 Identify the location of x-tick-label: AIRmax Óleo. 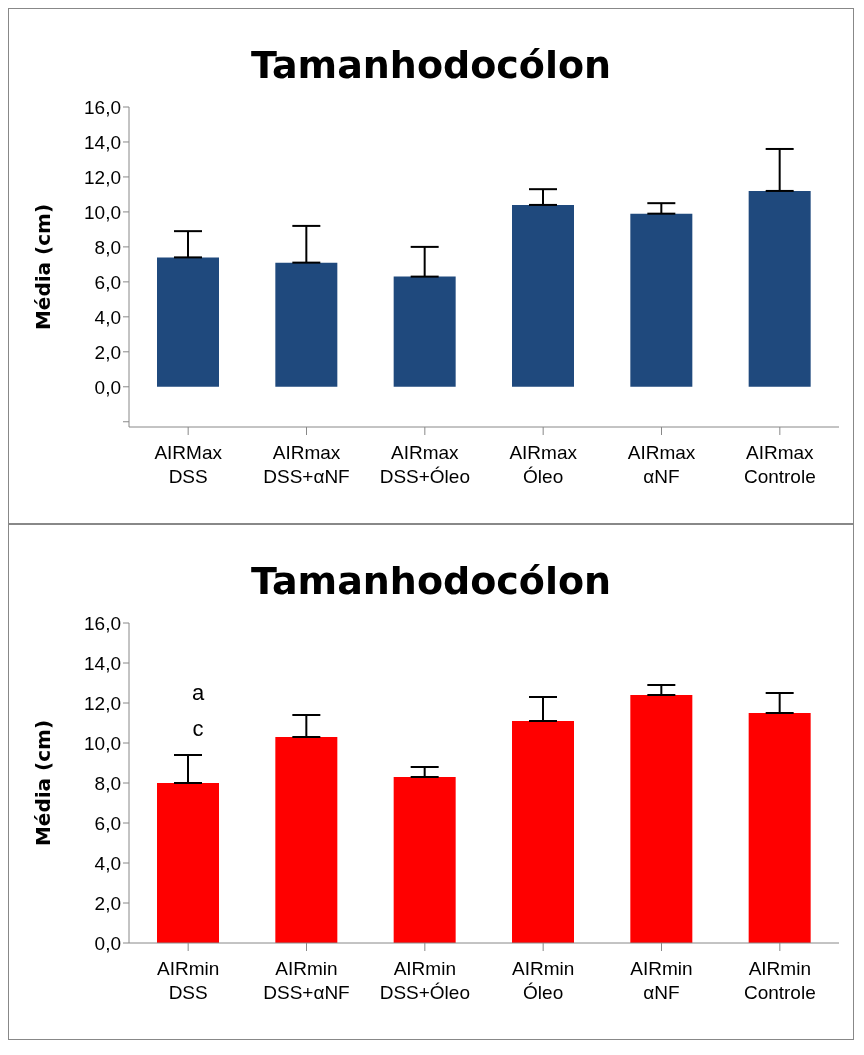
(543, 464).